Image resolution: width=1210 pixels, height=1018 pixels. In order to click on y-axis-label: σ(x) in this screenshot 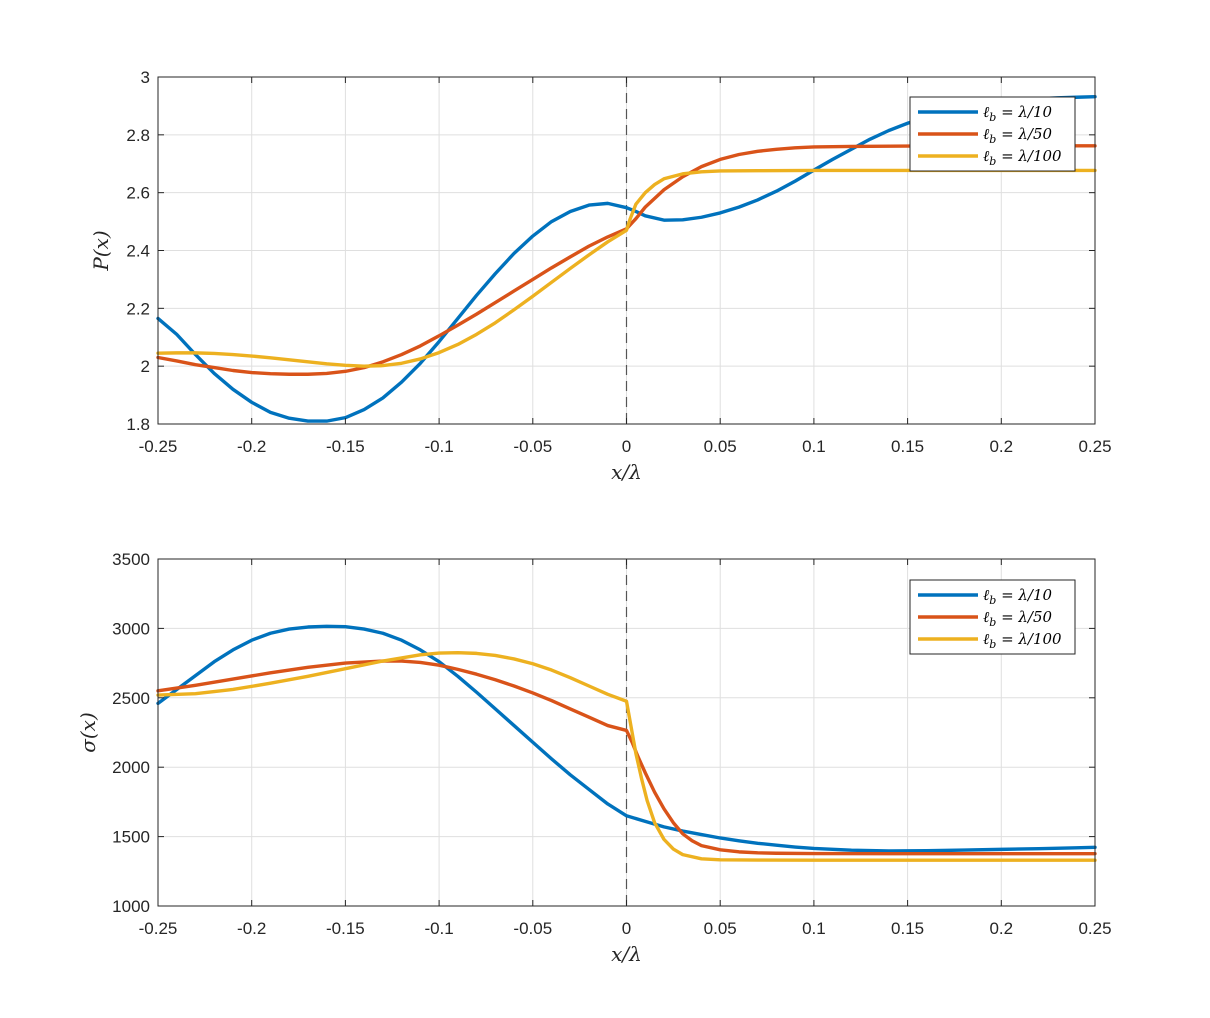, I will do `click(88, 732)`.